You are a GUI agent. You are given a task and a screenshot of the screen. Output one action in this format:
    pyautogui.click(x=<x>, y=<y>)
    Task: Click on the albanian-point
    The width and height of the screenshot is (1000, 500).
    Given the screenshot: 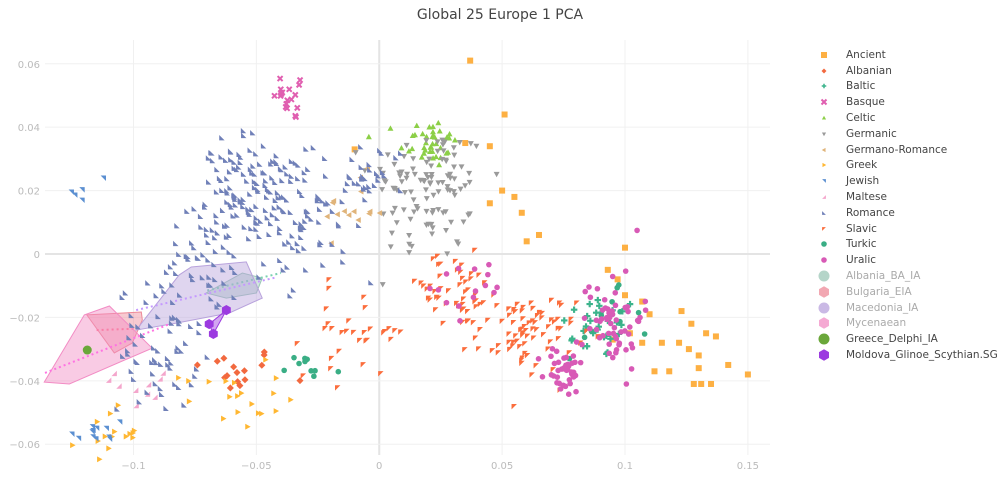 What is the action you would take?
    pyautogui.click(x=237, y=373)
    